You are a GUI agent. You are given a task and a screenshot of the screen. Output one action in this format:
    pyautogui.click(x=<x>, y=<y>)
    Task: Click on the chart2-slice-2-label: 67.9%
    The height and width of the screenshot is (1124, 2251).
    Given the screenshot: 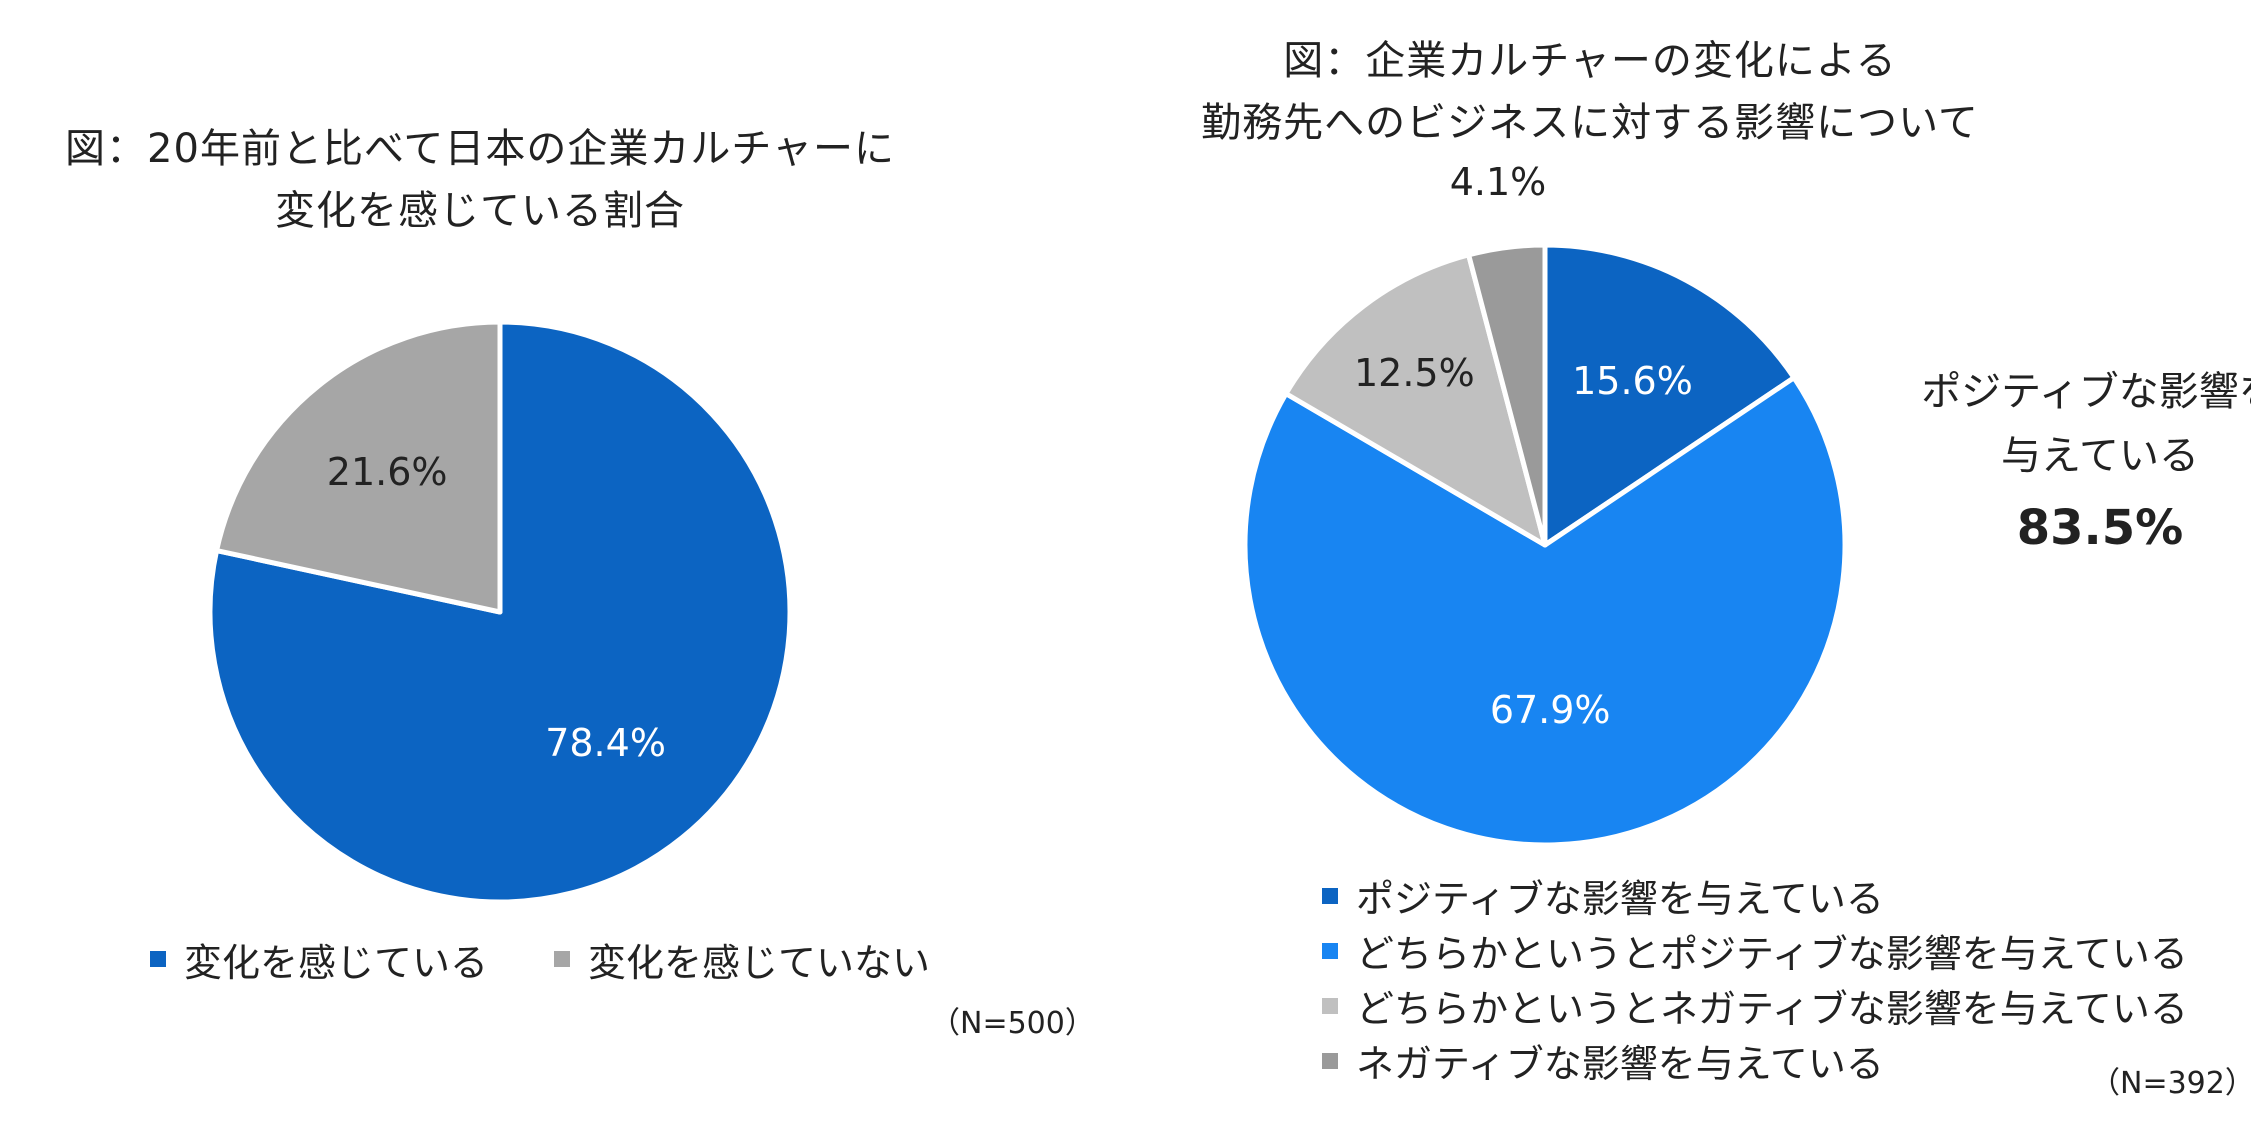 What is the action you would take?
    pyautogui.click(x=1550, y=710)
    